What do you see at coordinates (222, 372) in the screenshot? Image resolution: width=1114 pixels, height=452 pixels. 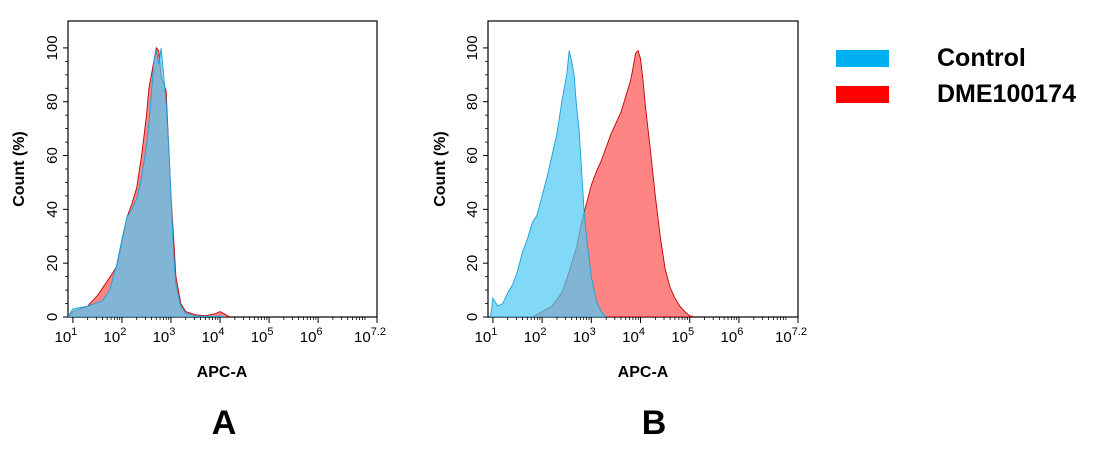 I see `panel-a-x-axis-title: APC-A` at bounding box center [222, 372].